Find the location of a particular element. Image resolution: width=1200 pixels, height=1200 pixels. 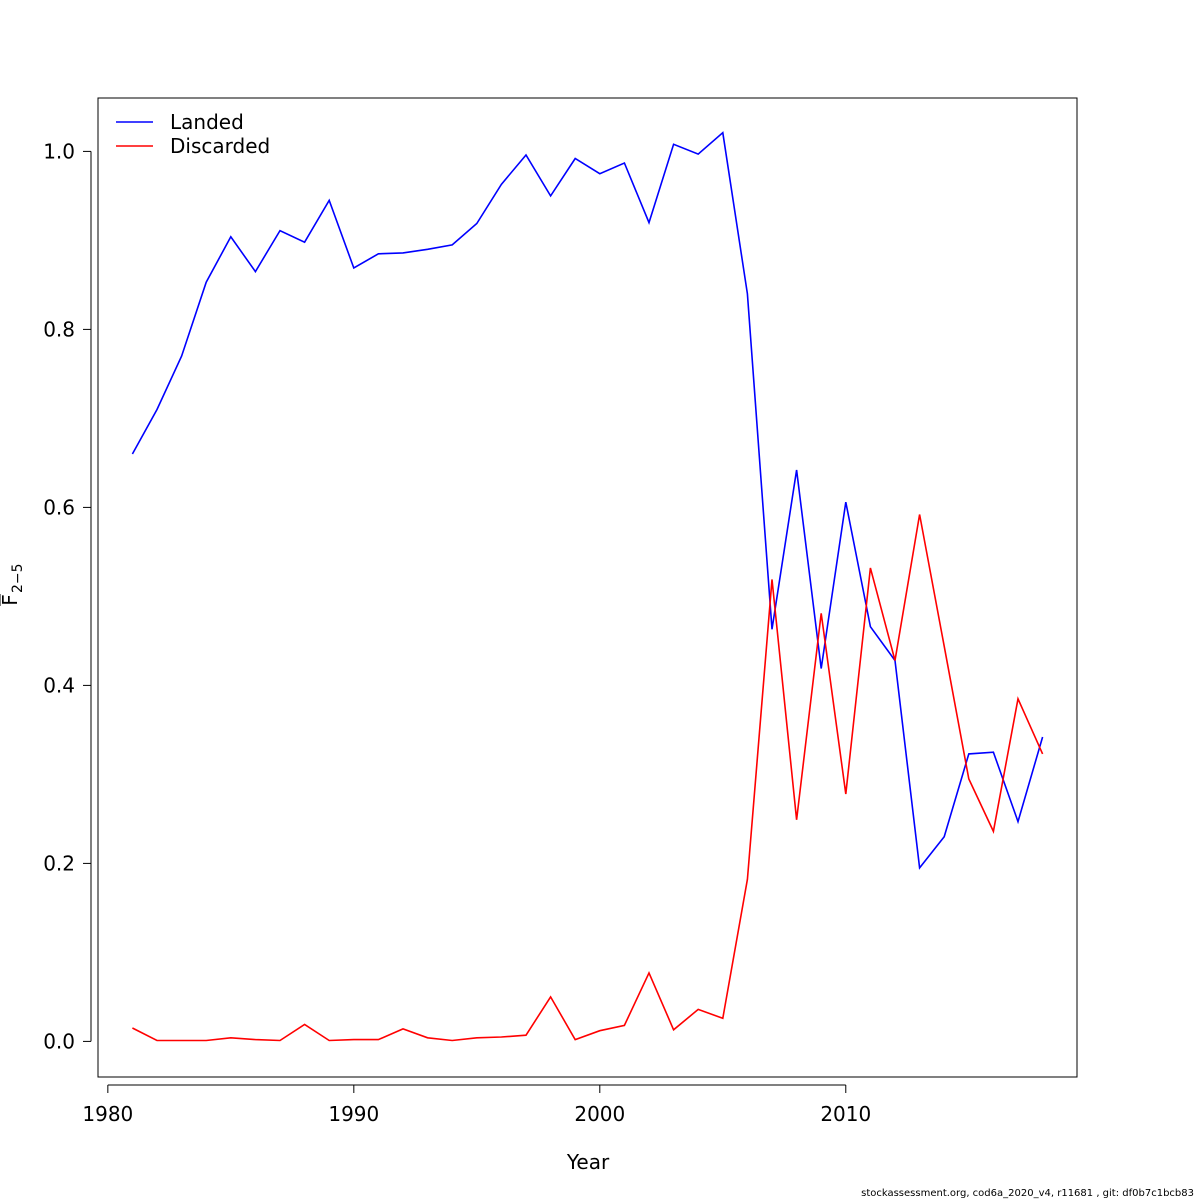

y-axis-title-subscript: 2−5 is located at coordinates (18, 578).